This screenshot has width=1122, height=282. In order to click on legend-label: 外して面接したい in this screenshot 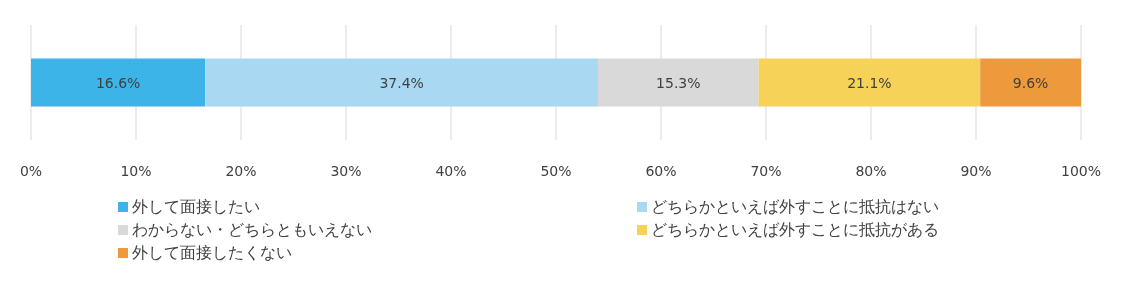, I will do `click(196, 206)`.